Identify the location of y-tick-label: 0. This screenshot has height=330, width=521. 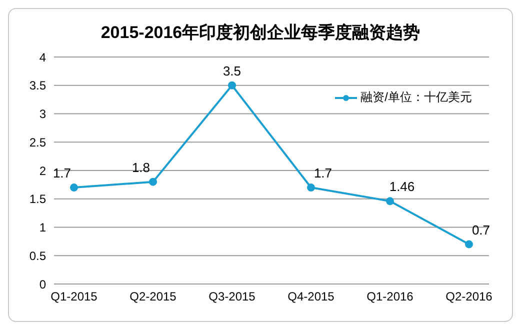
(42, 284).